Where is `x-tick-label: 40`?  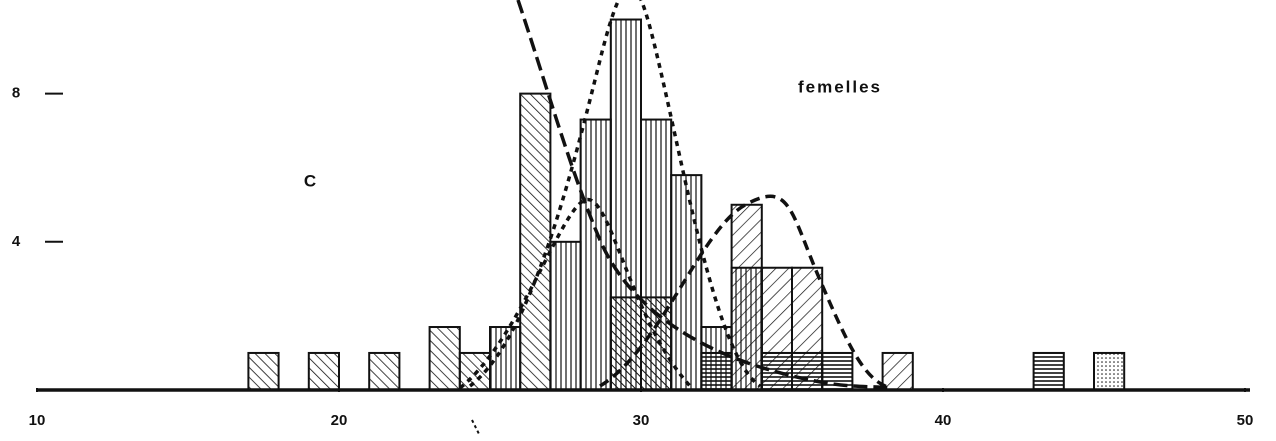
x-tick-label: 40 is located at coordinates (943, 420).